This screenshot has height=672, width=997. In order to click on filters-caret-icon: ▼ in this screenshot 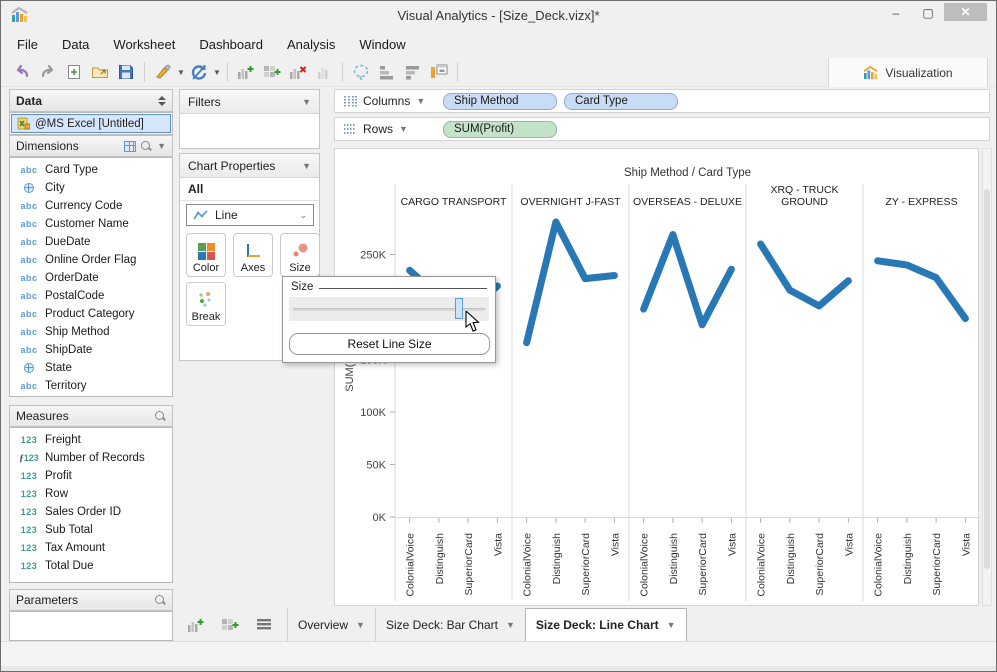, I will do `click(306, 101)`.